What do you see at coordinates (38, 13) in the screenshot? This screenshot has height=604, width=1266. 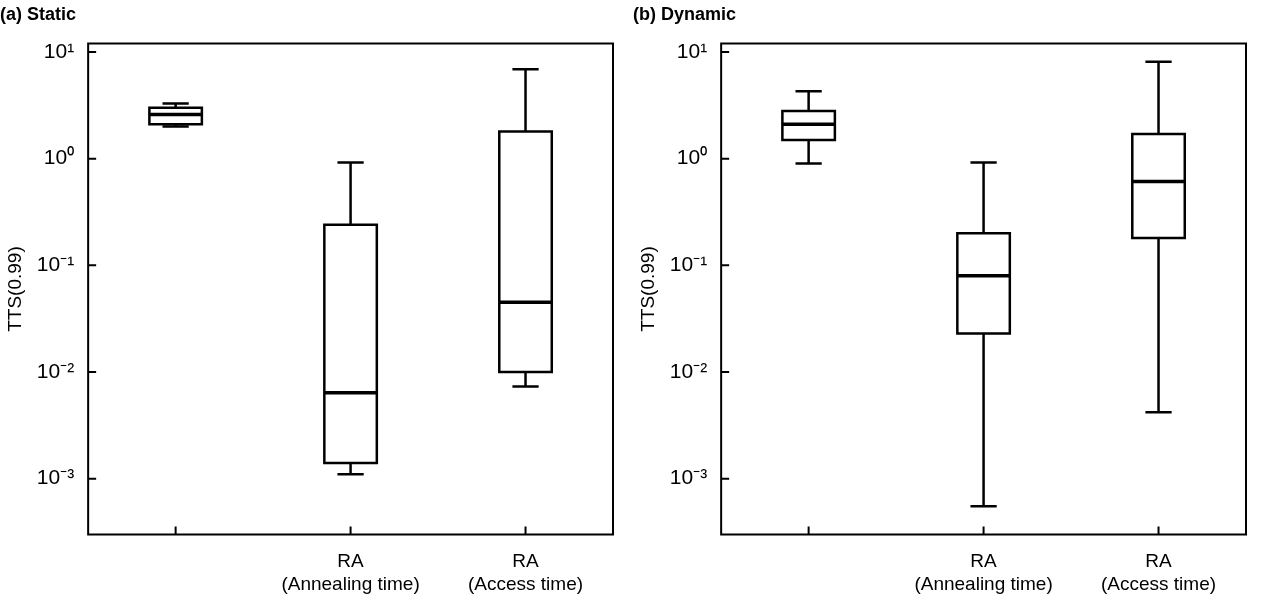 I see `chart-title: (a) Static` at bounding box center [38, 13].